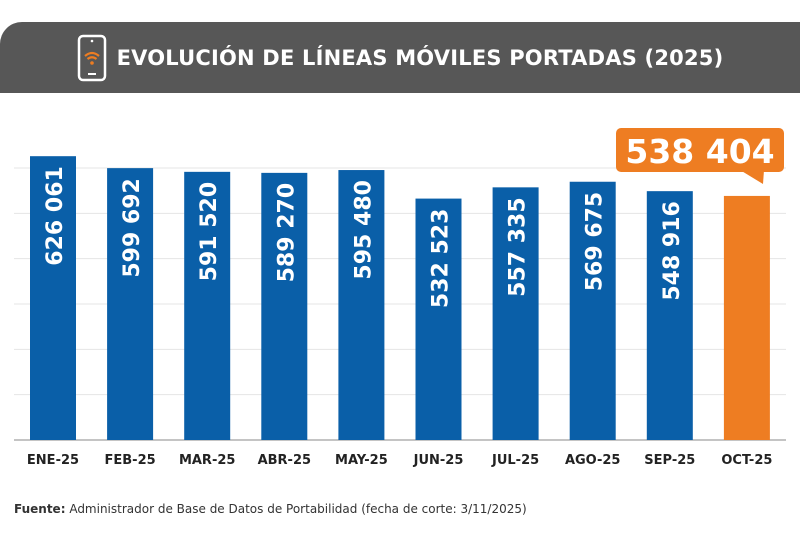 The width and height of the screenshot is (800, 540). What do you see at coordinates (53, 460) in the screenshot?
I see `x-tick-label: ENE-25` at bounding box center [53, 460].